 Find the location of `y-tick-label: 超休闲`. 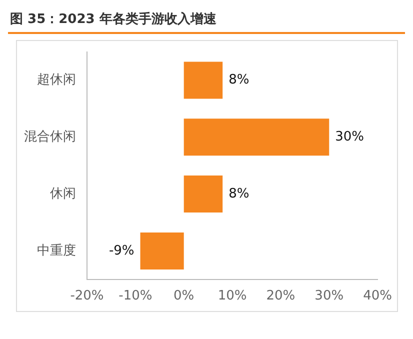

y-tick-label: 超休闲 is located at coordinates (56, 80).